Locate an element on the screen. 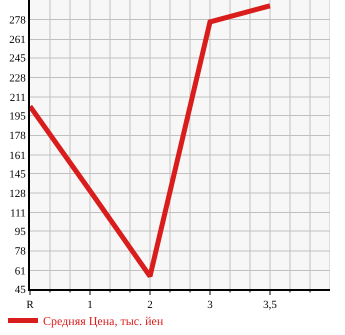  x-tick-label: 3 is located at coordinates (210, 305).